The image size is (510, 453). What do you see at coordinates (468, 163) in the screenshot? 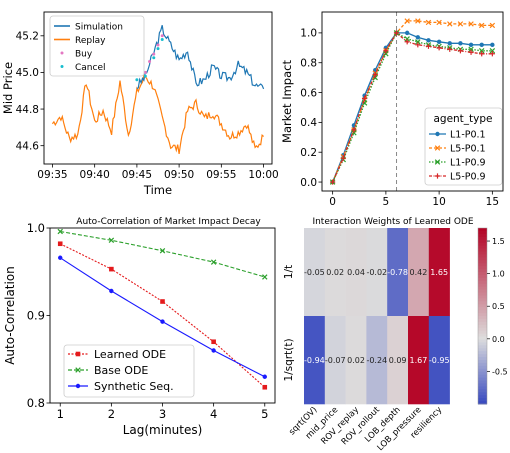
I see `legend-label: L1-P0.9` at bounding box center [468, 163].